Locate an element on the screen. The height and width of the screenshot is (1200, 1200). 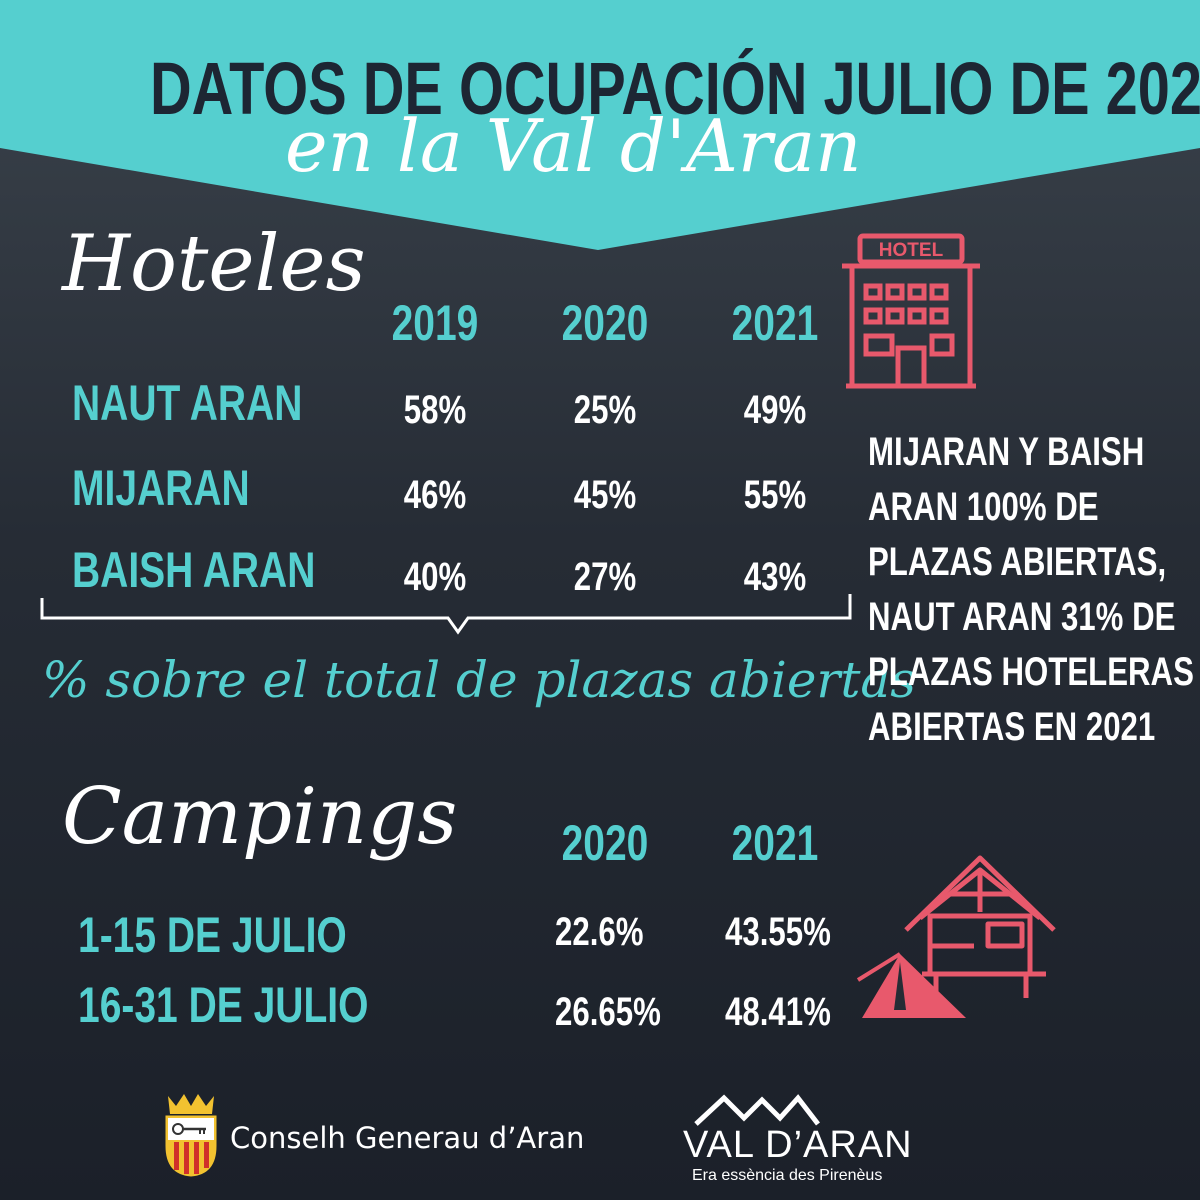
hotels-row-label-baish-aran: BAISH ARAN is located at coordinates (194, 570).